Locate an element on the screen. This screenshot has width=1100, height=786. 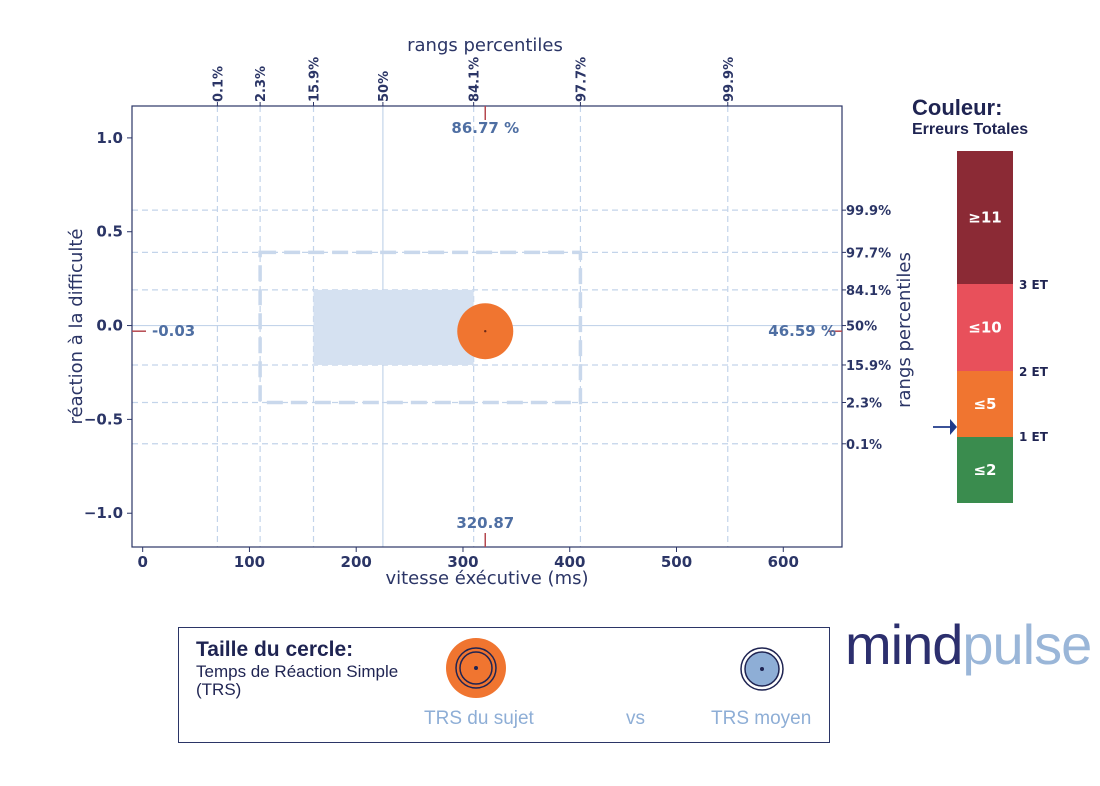
y-marker-label: -0.03 is located at coordinates (173, 331).